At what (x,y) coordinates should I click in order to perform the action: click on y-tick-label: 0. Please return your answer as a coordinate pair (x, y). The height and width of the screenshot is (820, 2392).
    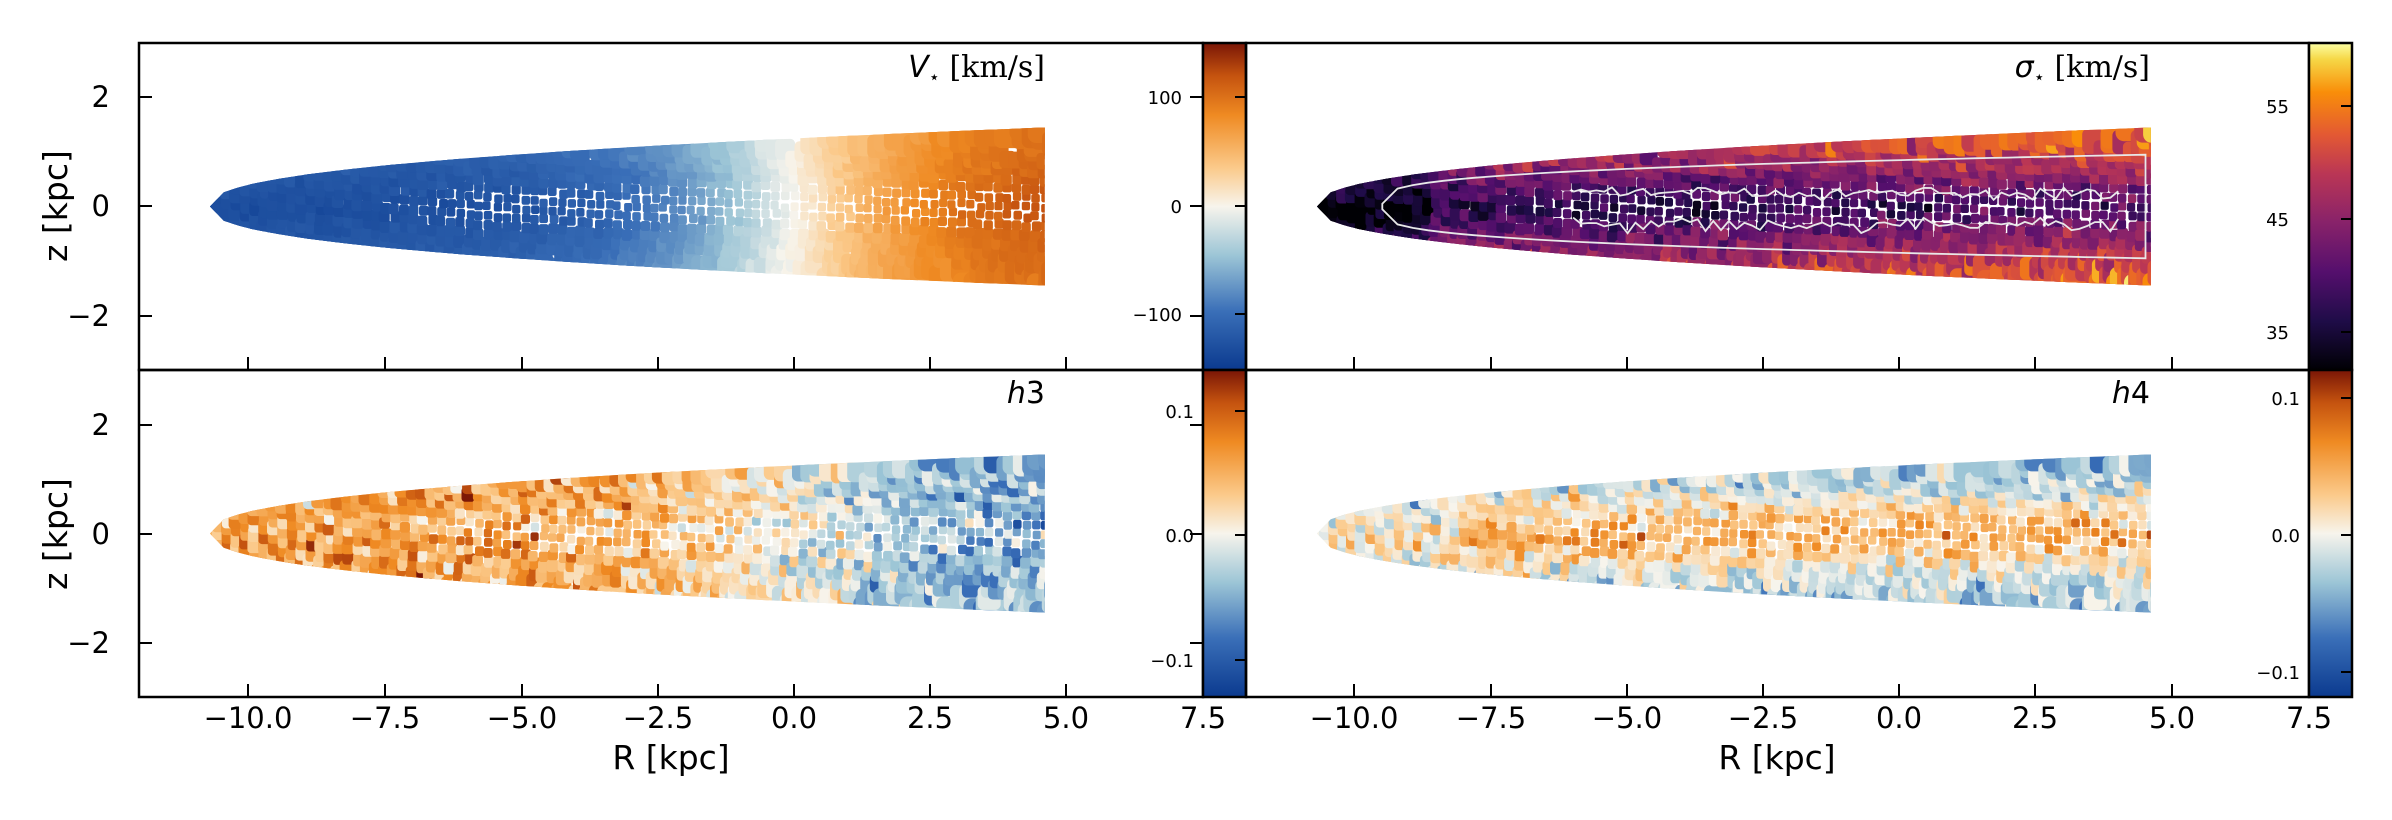
    Looking at the image, I should click on (101, 206).